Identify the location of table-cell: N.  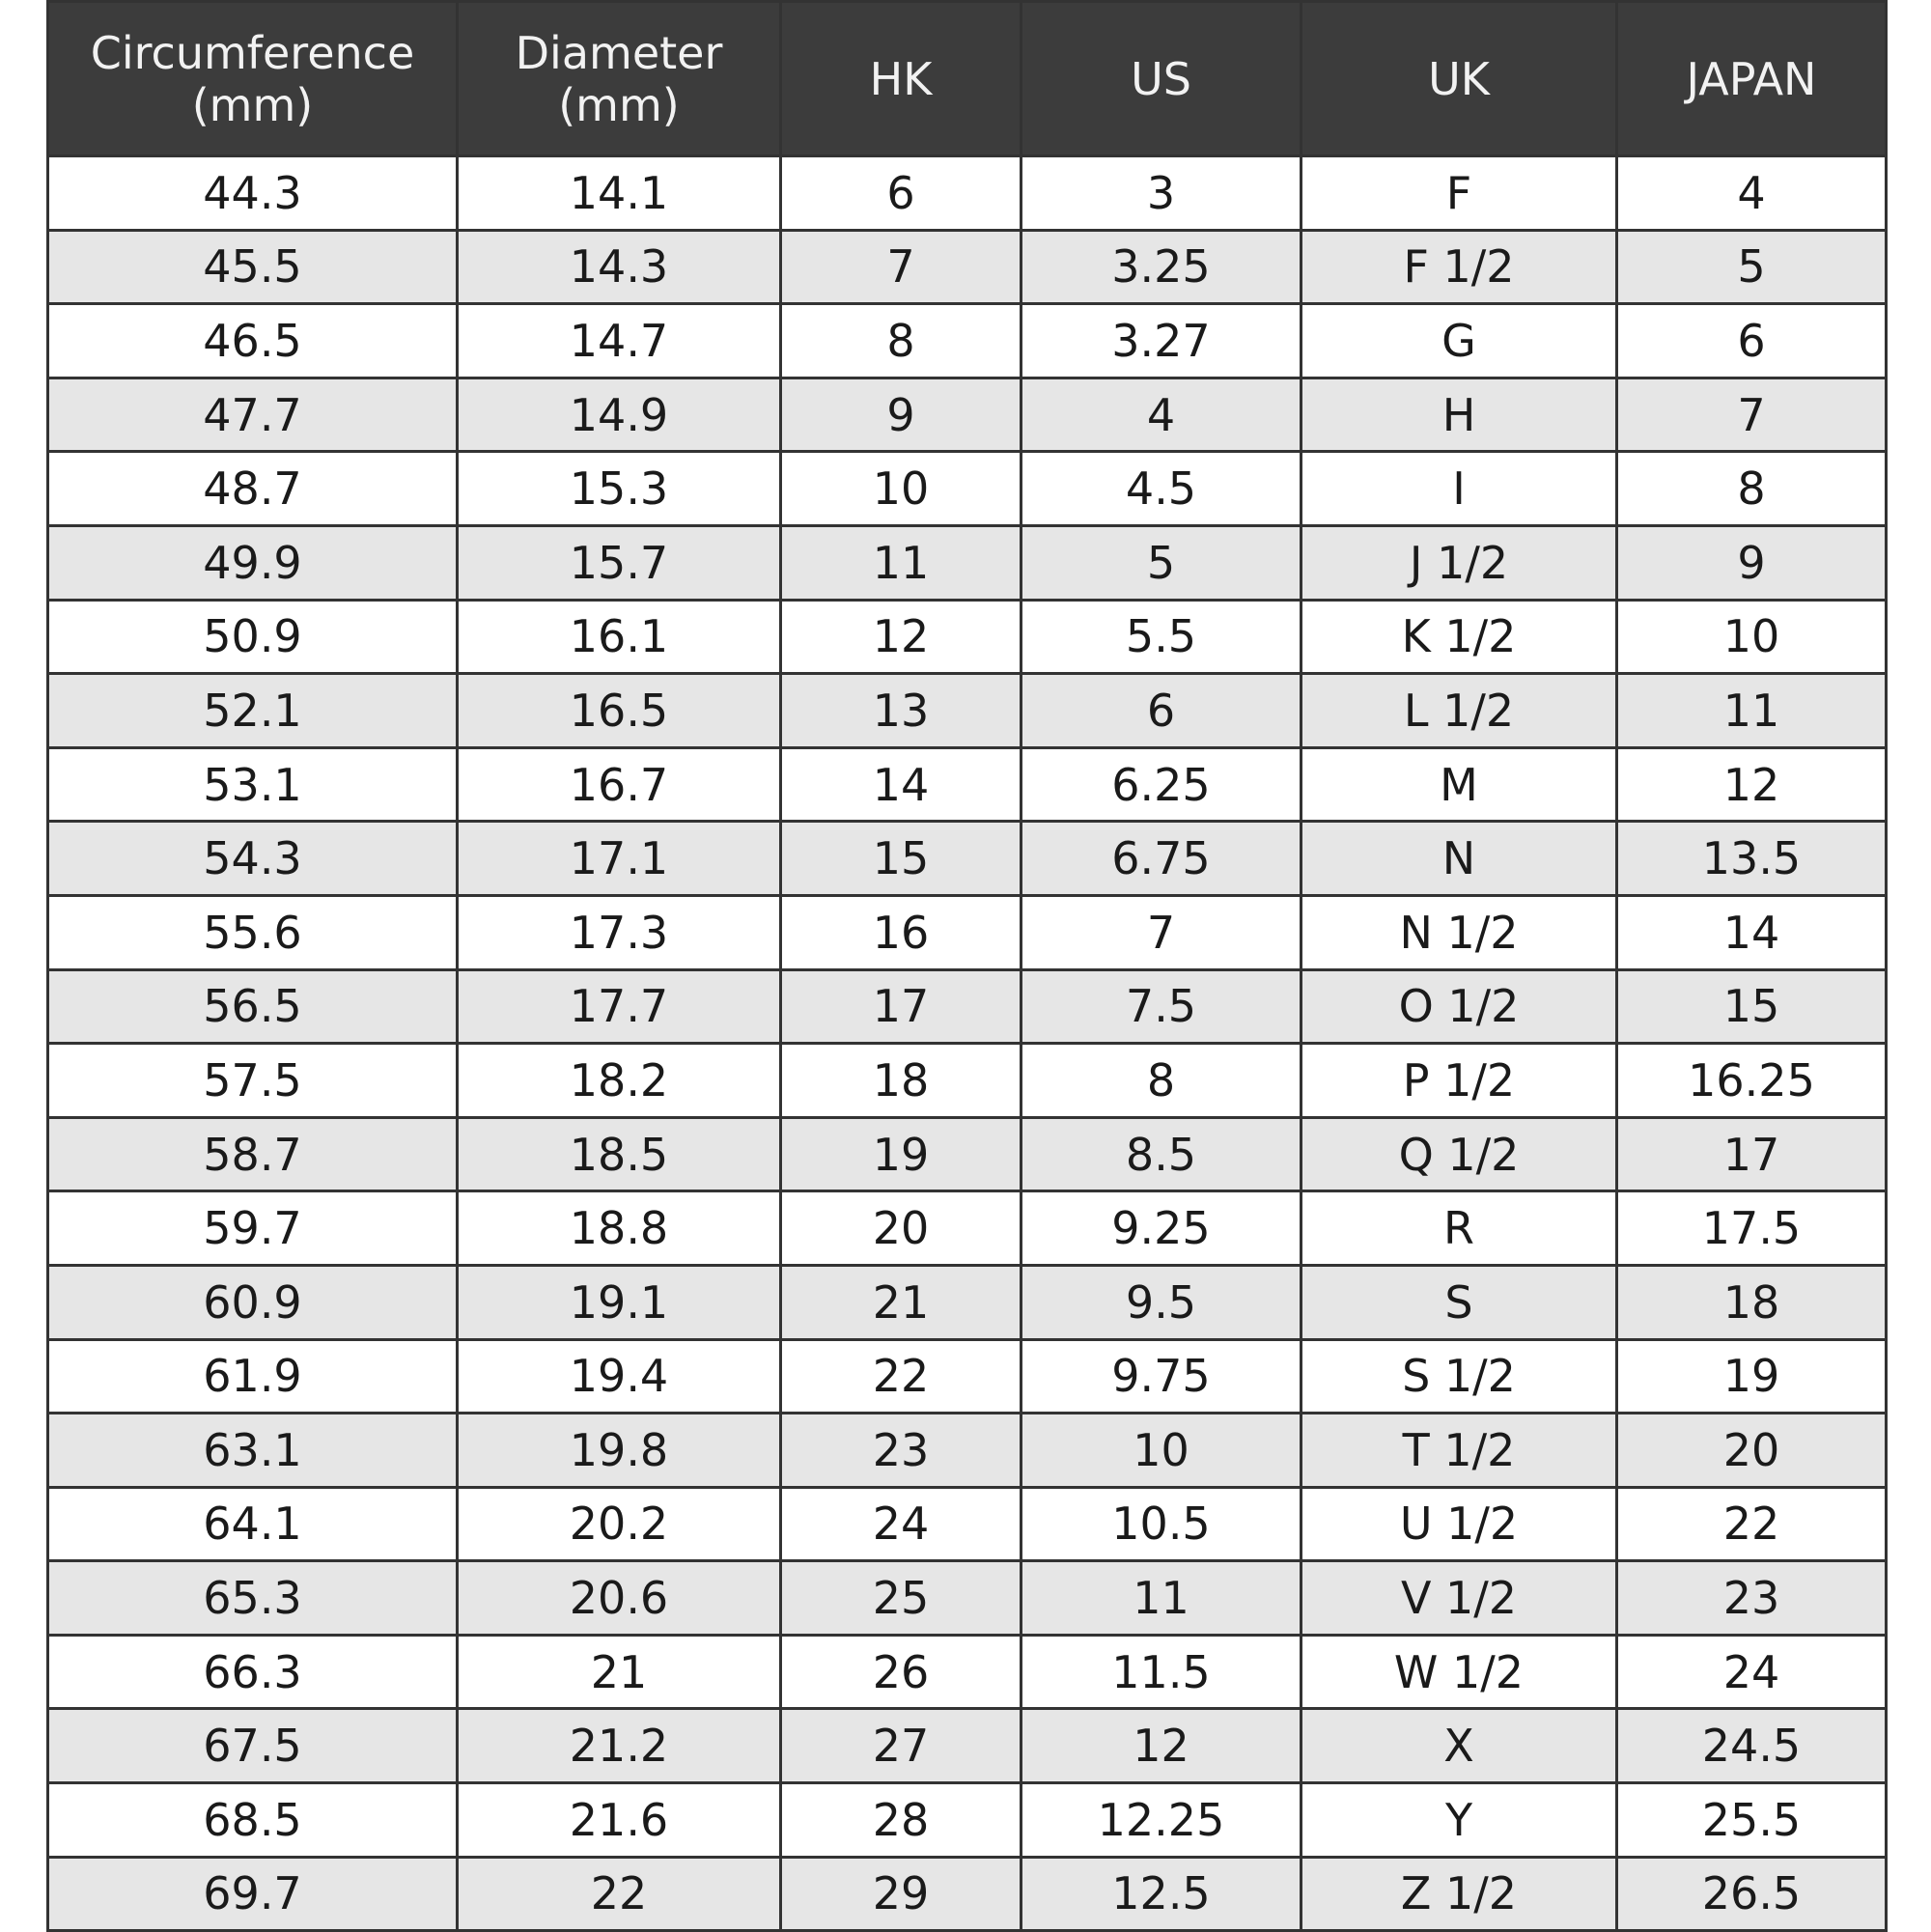
(1459, 859).